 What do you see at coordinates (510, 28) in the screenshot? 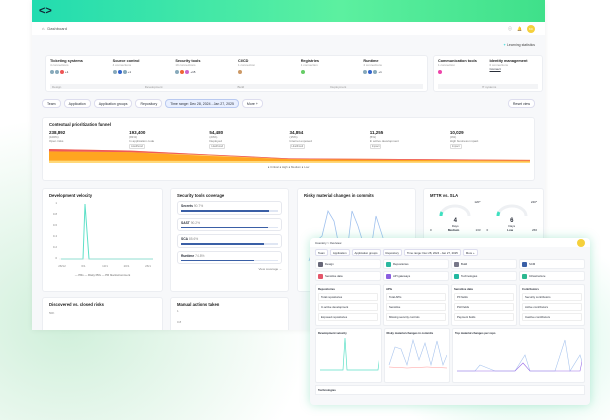
I see `help-icon: ⓘ` at bounding box center [510, 28].